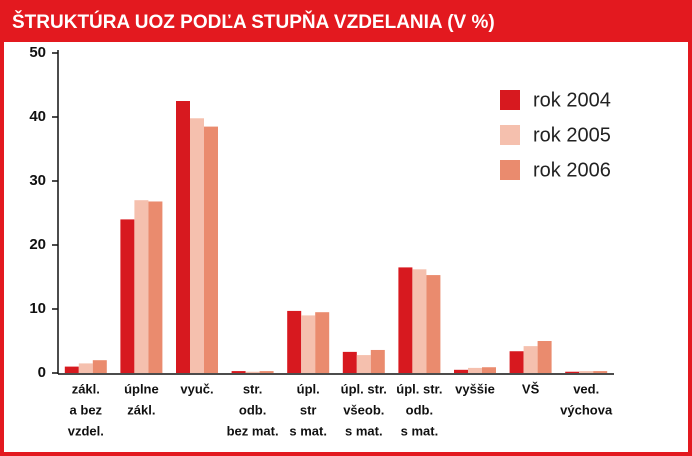 The image size is (692, 456). What do you see at coordinates (37, 308) in the screenshot?
I see `y-tick-label: 10` at bounding box center [37, 308].